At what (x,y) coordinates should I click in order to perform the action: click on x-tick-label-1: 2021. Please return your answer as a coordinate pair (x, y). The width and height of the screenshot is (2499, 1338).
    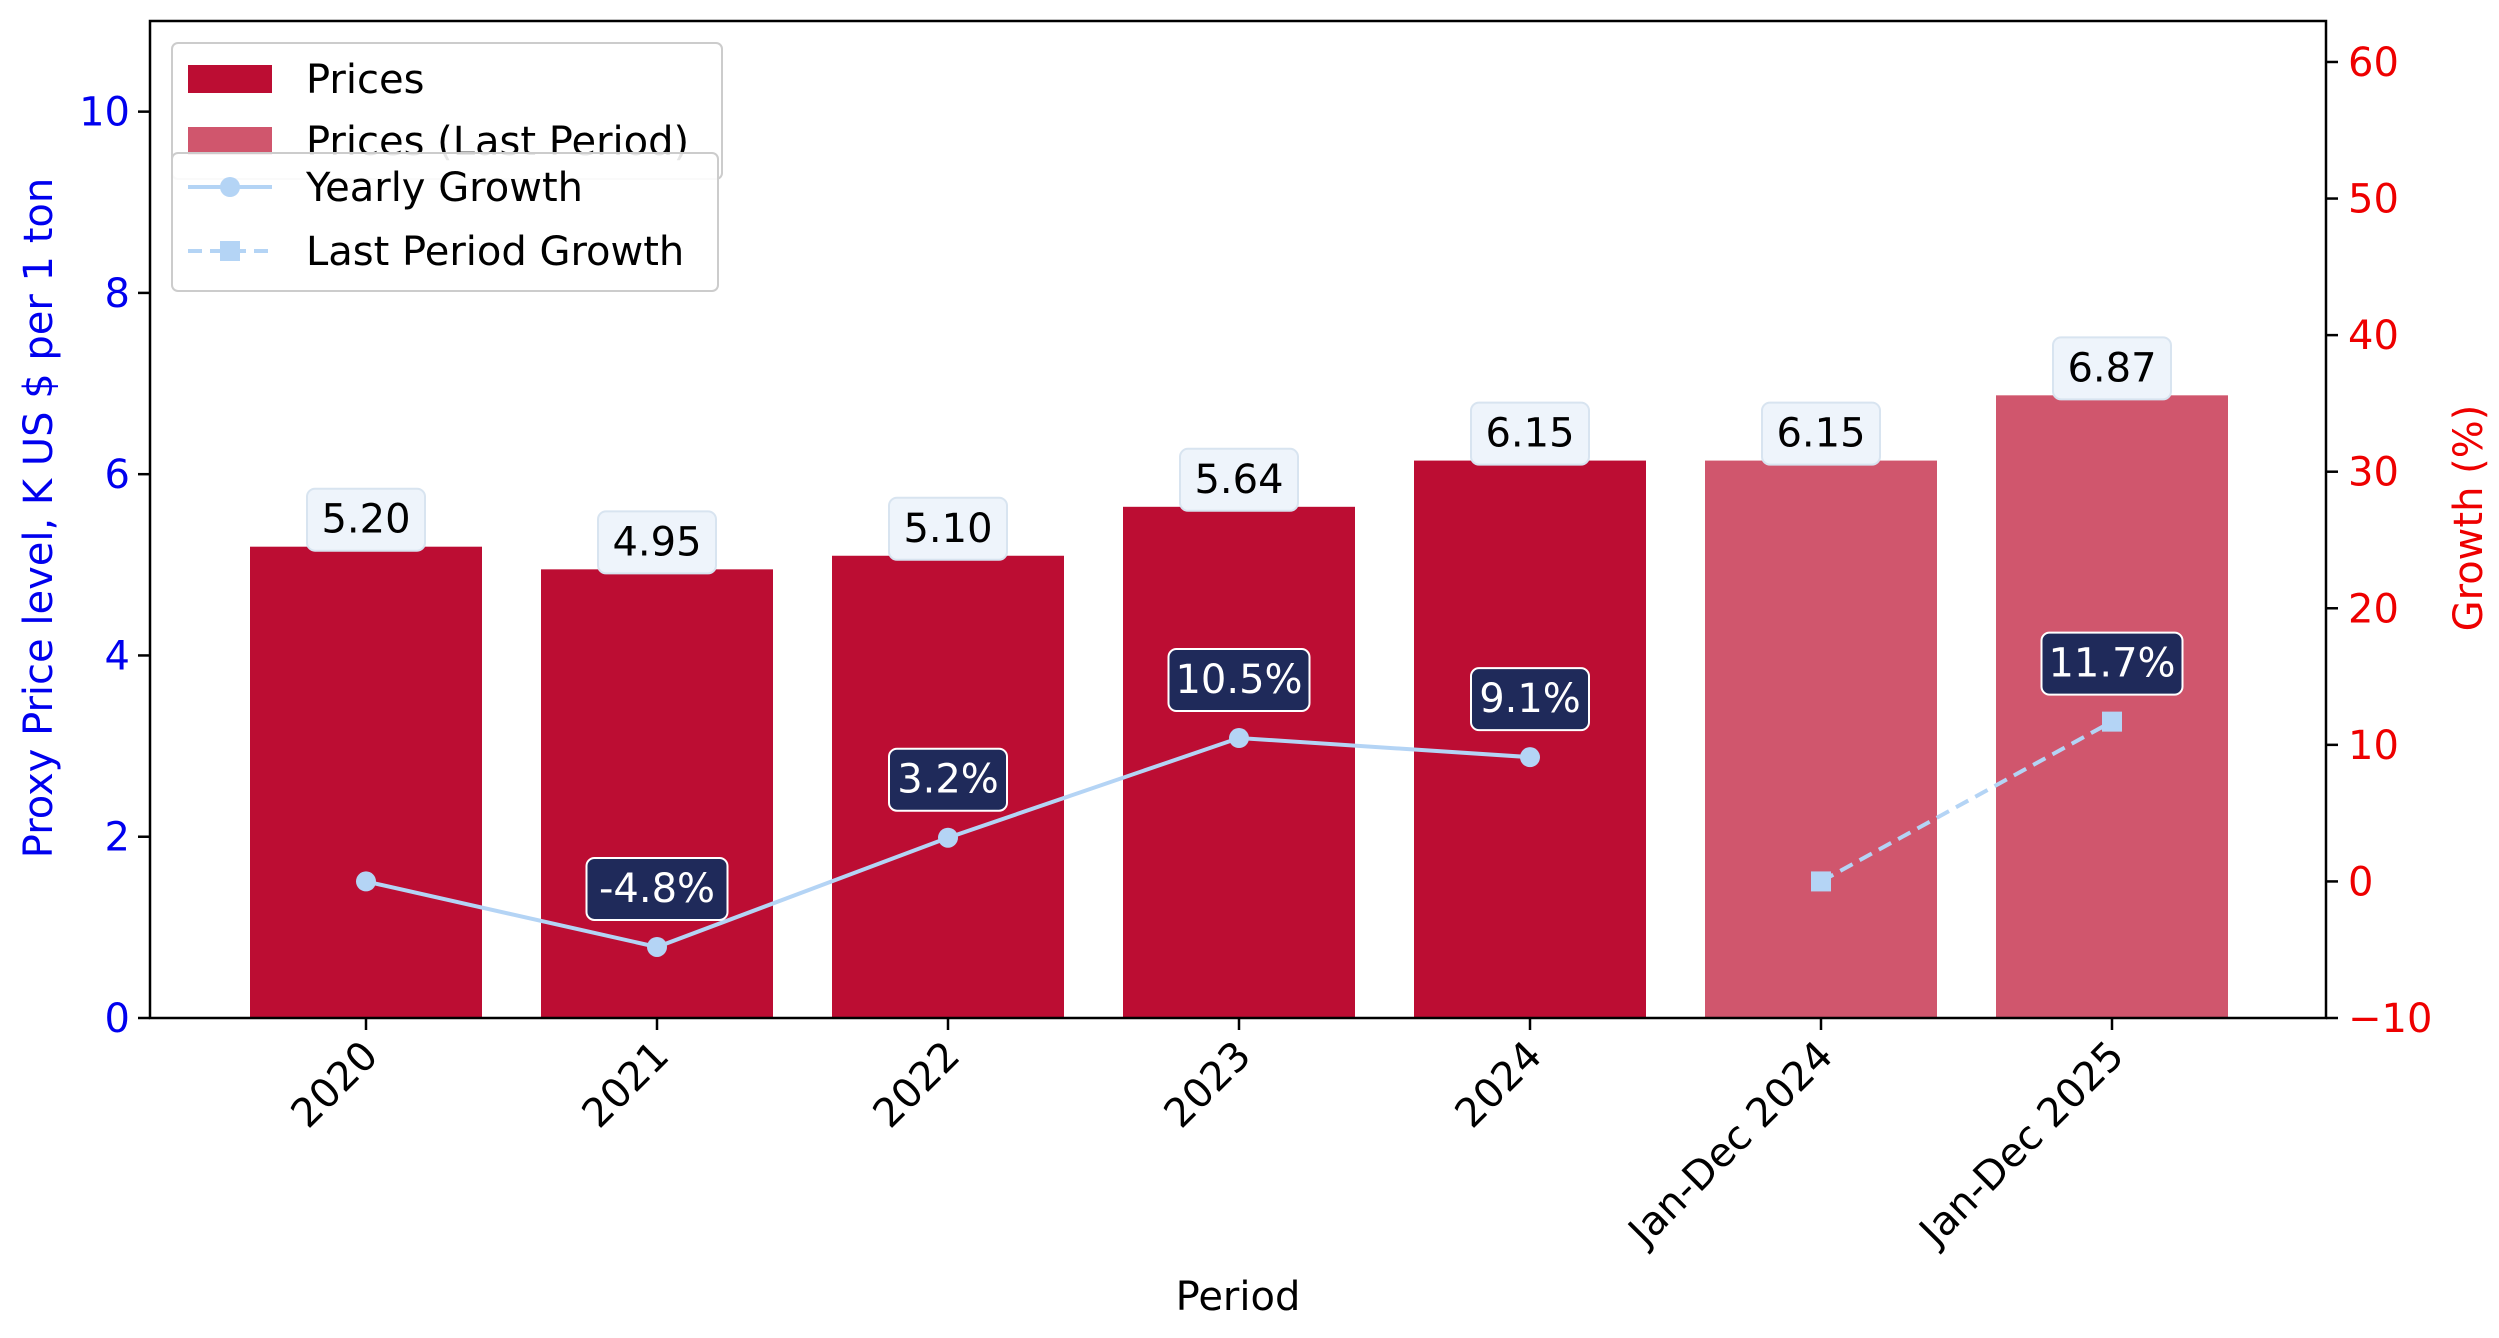
    Looking at the image, I should click on (626, 1085).